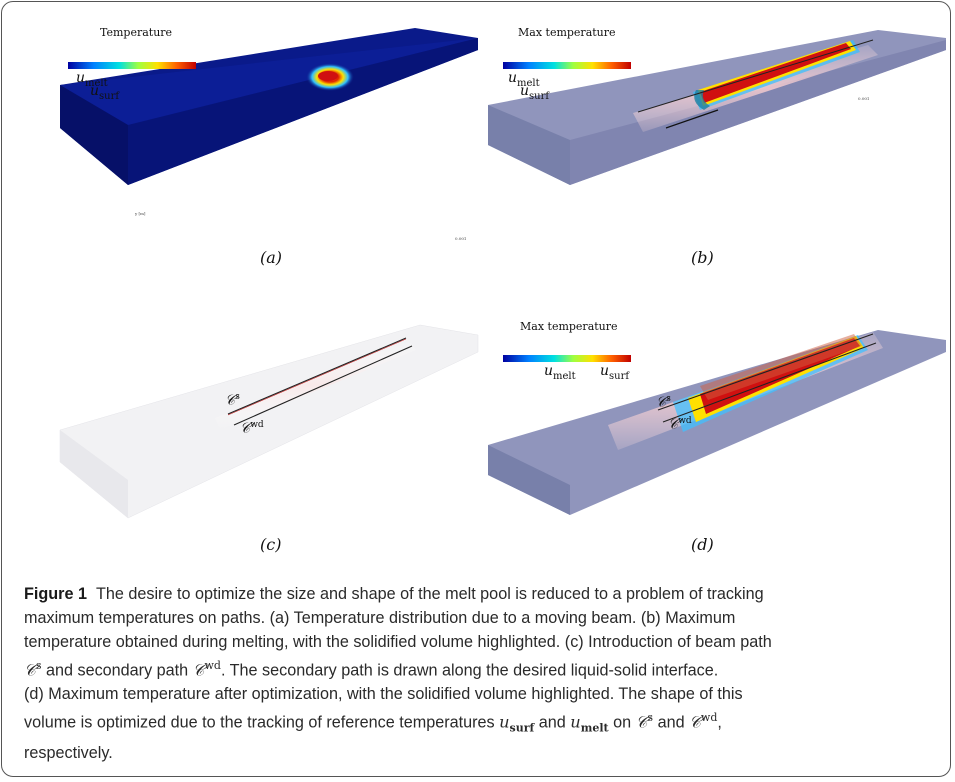 The width and height of the screenshot is (955, 782). I want to click on panel-b-label-surf: usurf, so click(535, 92).